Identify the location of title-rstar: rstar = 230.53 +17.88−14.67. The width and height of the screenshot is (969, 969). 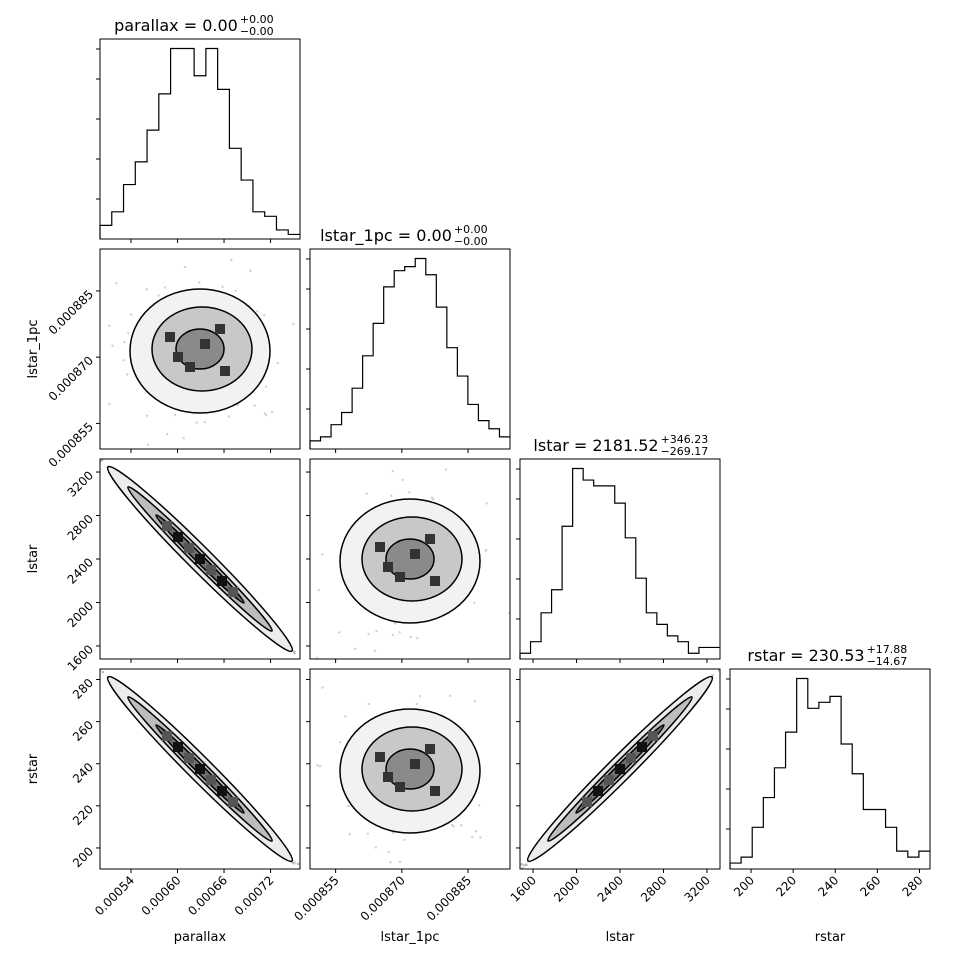
(827, 655).